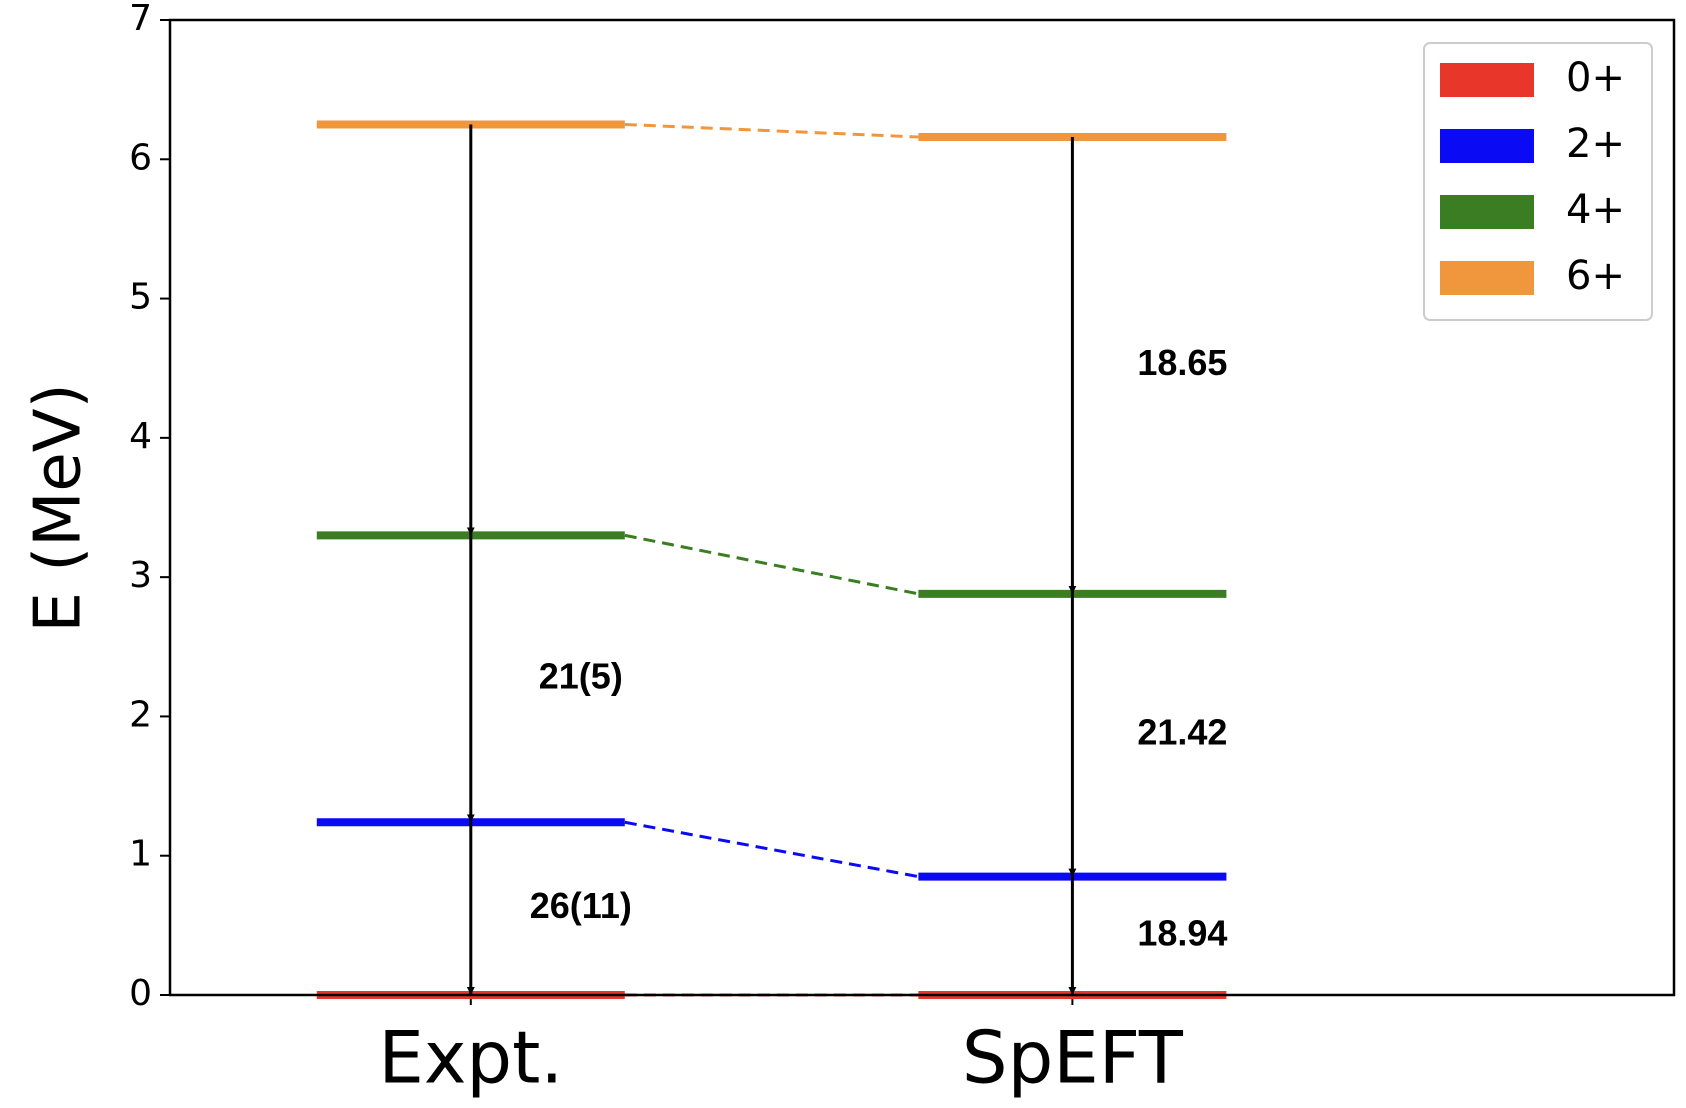 The height and width of the screenshot is (1108, 1686). Describe the element at coordinates (1182, 362) in the screenshot. I see `transition-label: 18.65` at that location.